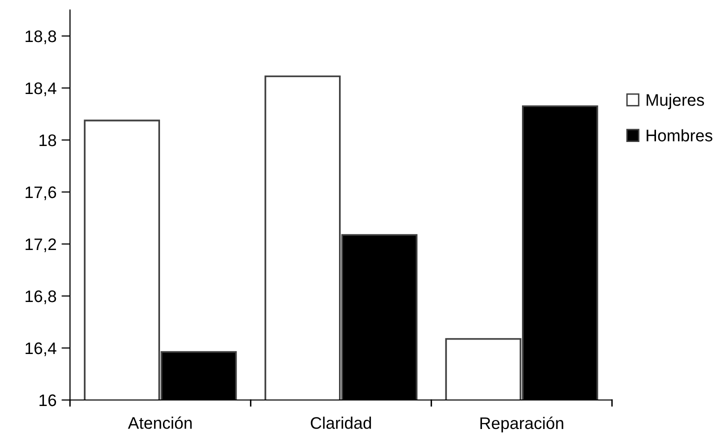 The width and height of the screenshot is (725, 441). I want to click on x-tick-label: Claridad, so click(340, 422).